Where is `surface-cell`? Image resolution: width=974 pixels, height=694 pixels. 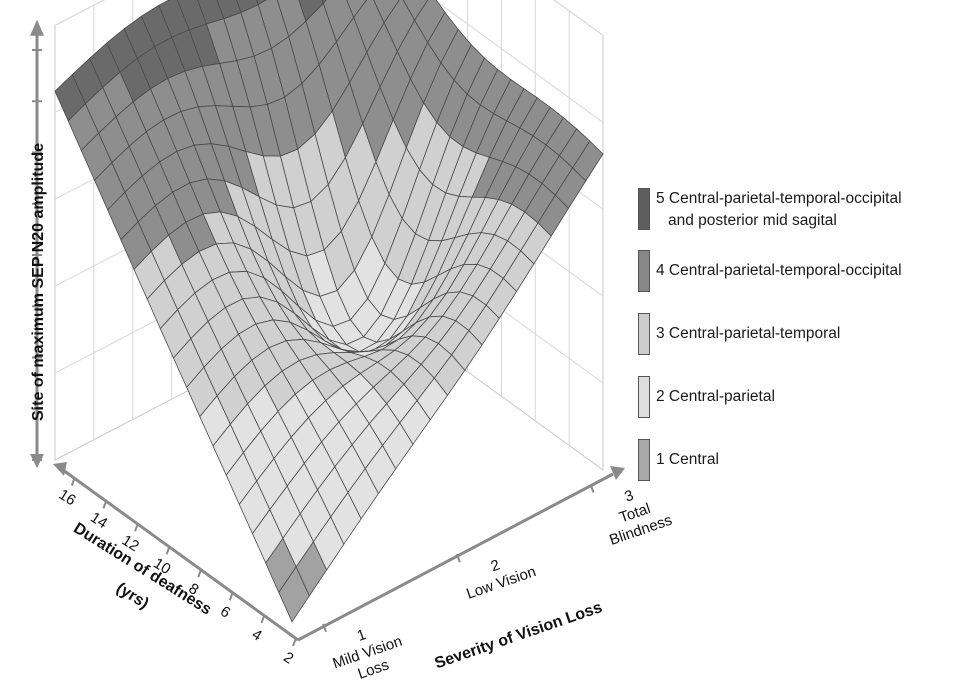 surface-cell is located at coordinates (294, 594).